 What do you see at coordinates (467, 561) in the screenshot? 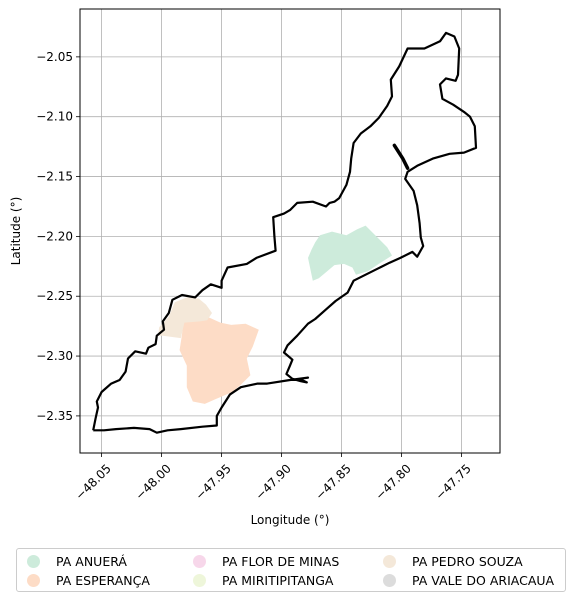
I see `legend-label: PA PEDRO SOUZA` at bounding box center [467, 561].